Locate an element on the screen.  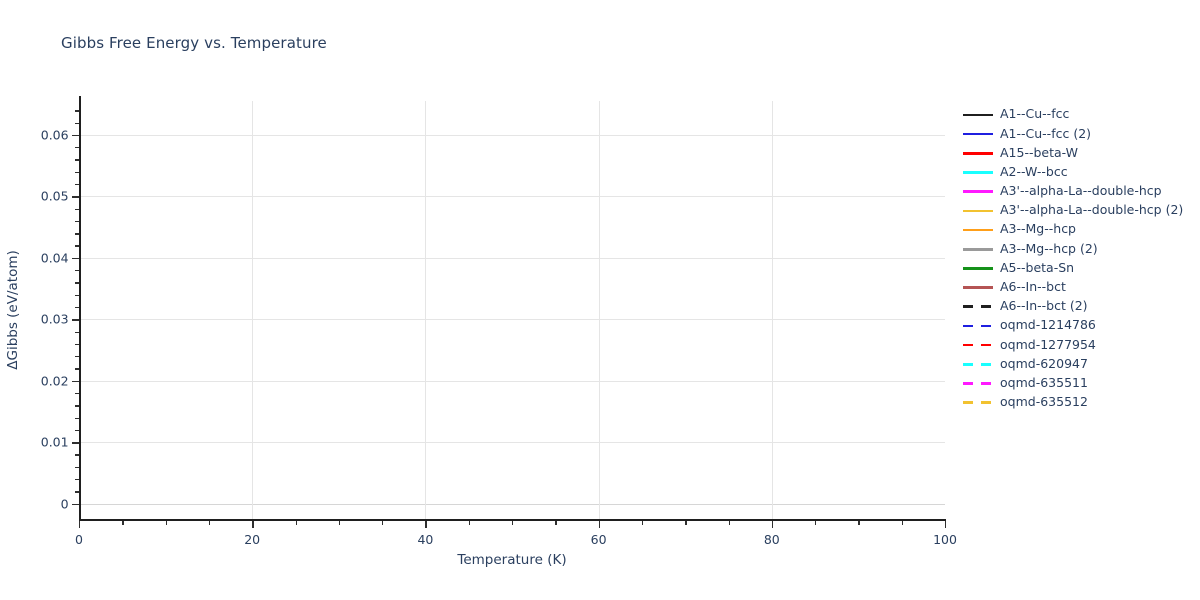
legend-item-label: A1--Cu--fcc is located at coordinates (1035, 114).